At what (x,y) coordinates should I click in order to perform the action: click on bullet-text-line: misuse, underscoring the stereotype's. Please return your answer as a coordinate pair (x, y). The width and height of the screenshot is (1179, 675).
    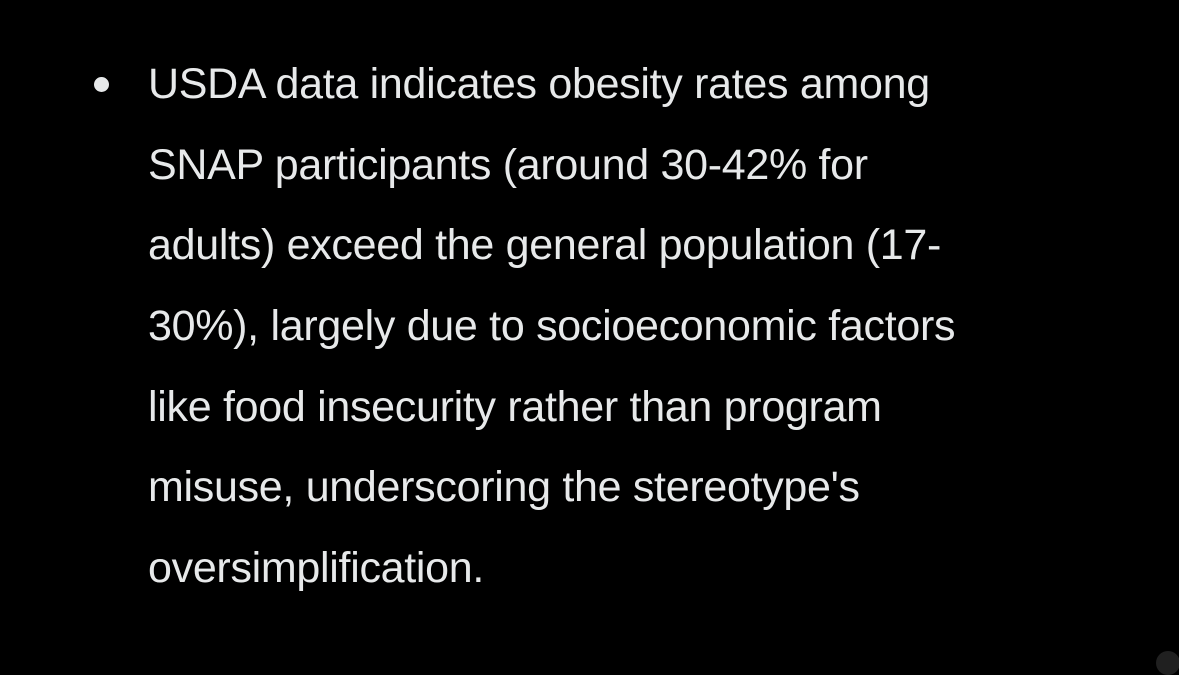
    Looking at the image, I should click on (504, 487).